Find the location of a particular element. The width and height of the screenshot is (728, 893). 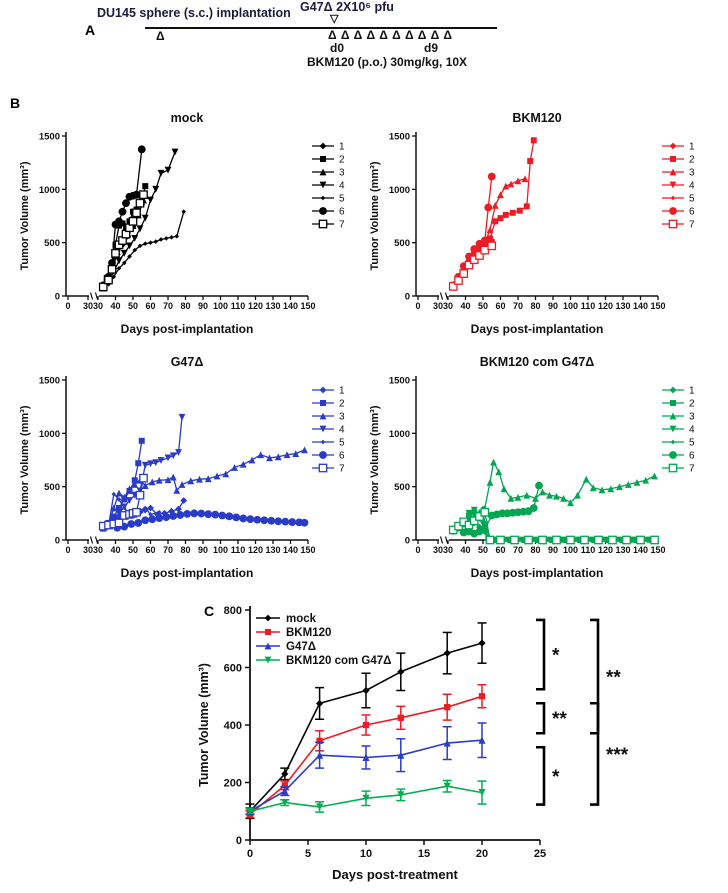

svg-text: 120 is located at coordinates (255, 306).